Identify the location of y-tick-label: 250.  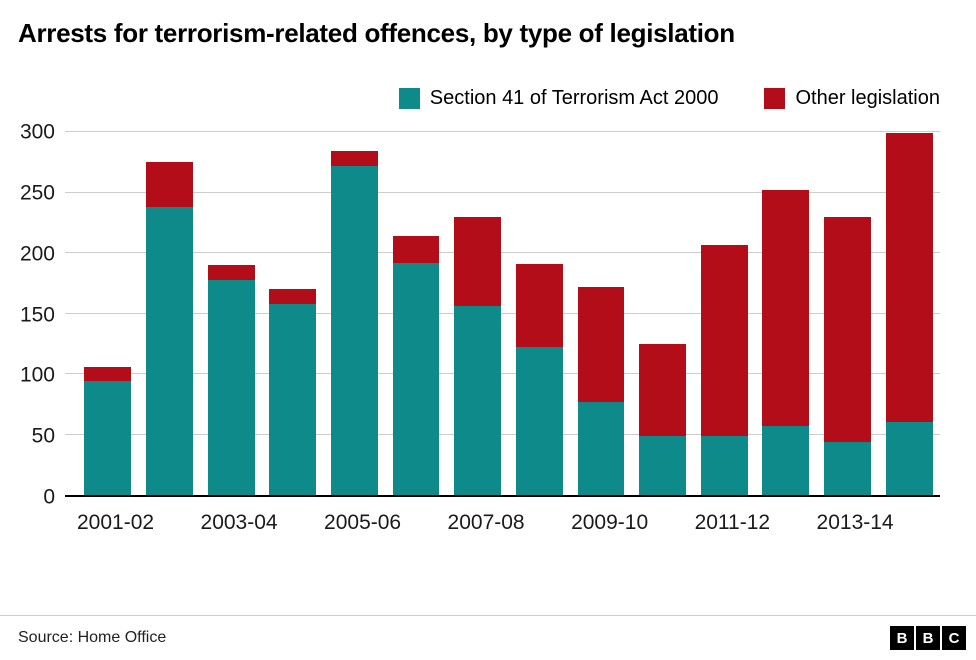
(37, 193).